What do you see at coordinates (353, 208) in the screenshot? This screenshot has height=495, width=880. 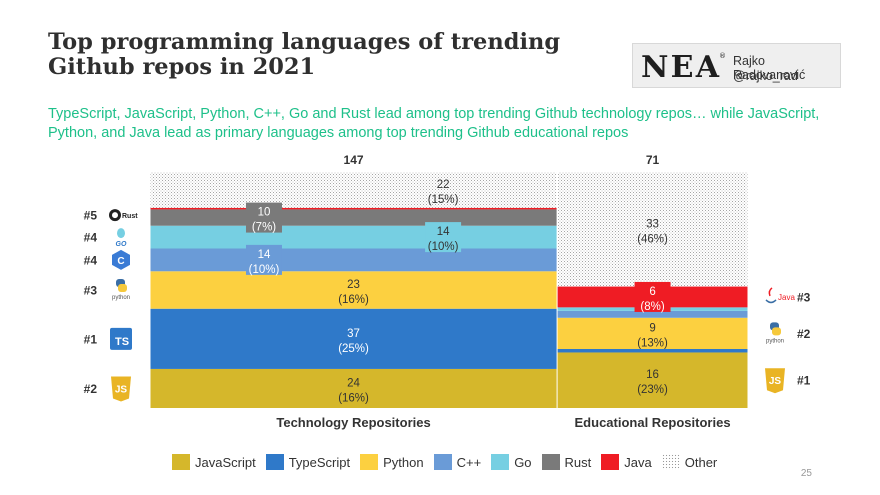 I see `bar-segment-java-technology-repositories` at bounding box center [353, 208].